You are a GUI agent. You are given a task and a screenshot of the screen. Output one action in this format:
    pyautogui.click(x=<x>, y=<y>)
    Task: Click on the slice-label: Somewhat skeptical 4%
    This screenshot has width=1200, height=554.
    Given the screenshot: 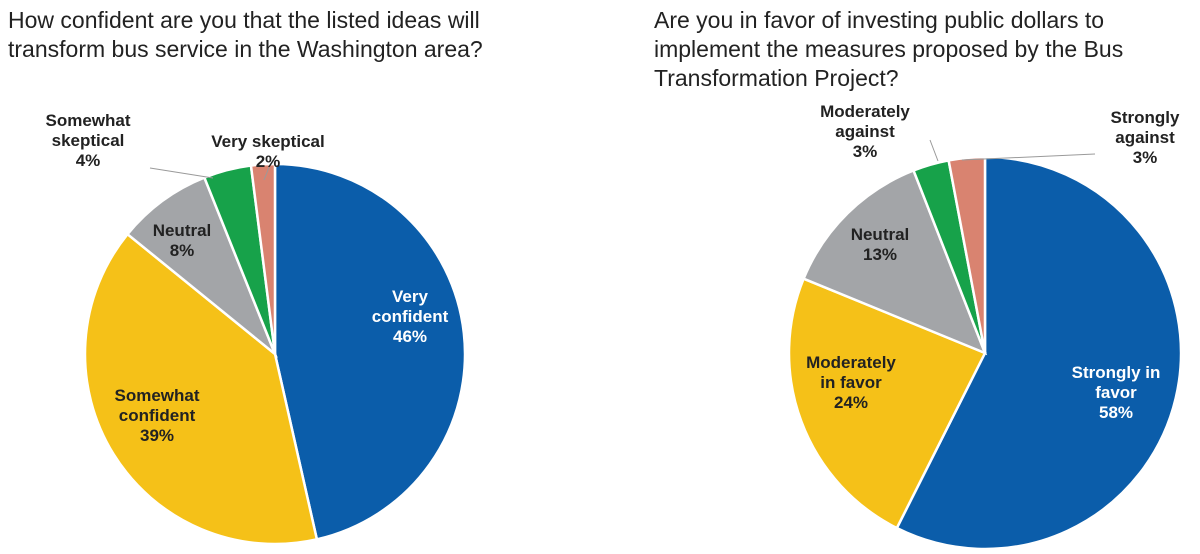 What is the action you would take?
    pyautogui.click(x=87, y=140)
    